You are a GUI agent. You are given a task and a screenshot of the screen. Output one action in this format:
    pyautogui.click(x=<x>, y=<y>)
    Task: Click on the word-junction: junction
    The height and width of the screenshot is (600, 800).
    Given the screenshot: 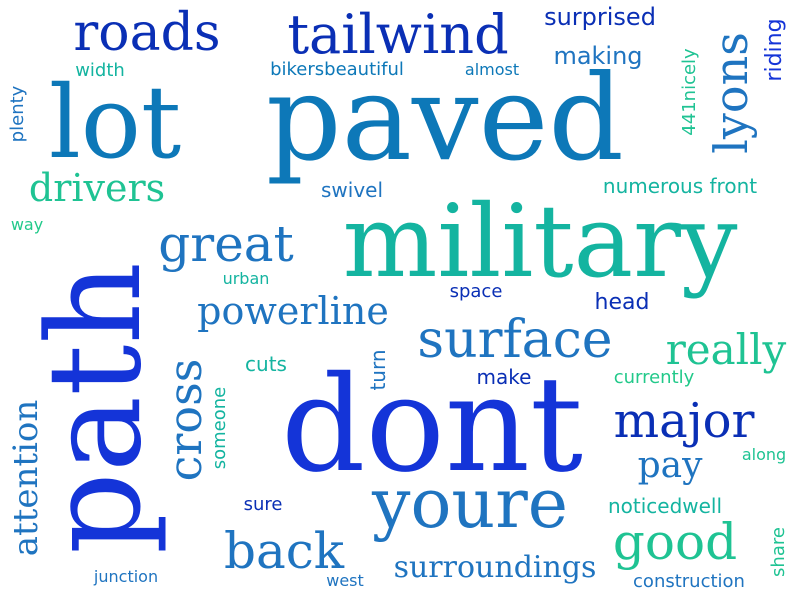 What is the action you would take?
    pyautogui.click(x=126, y=576)
    